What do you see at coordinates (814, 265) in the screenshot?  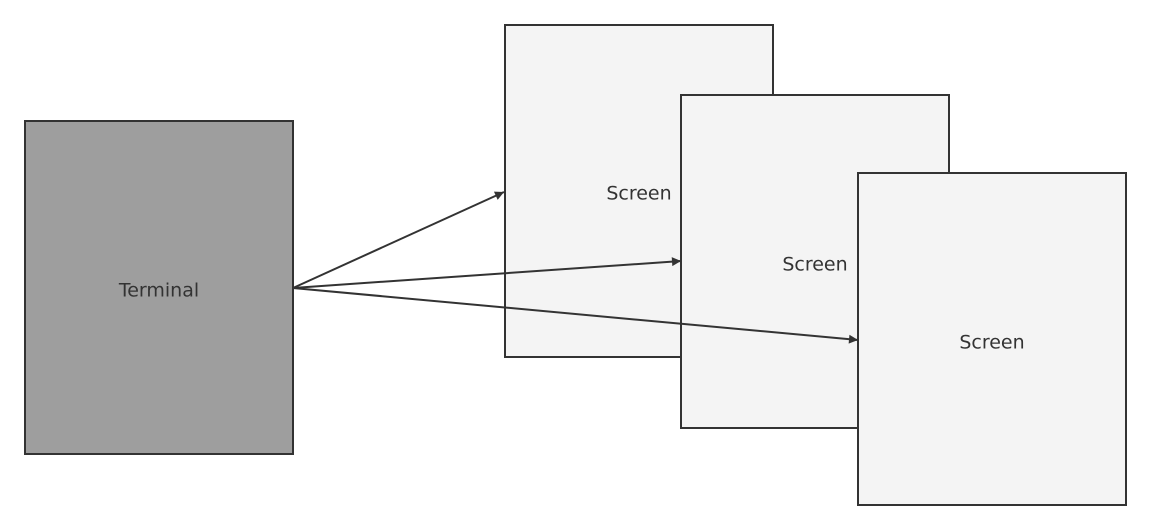 I see `screen-label-2: Screen` at bounding box center [814, 265].